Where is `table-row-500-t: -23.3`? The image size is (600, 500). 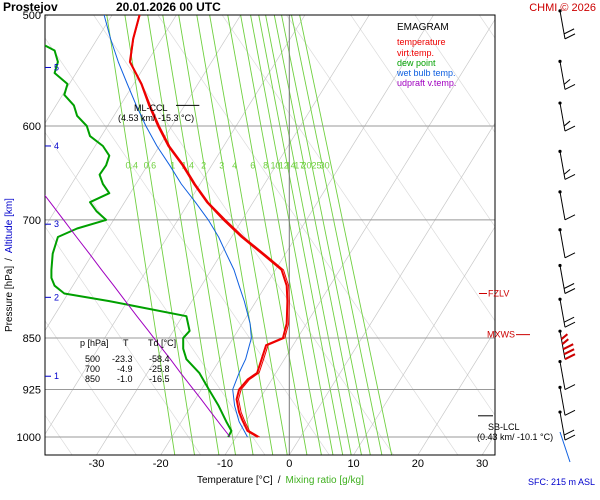
table-row-500-t: -23.3 is located at coordinates (122, 359).